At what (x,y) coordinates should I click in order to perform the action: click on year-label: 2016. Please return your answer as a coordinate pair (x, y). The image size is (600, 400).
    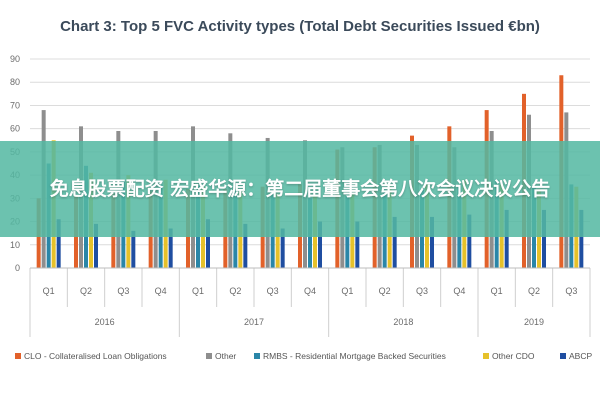
    Looking at the image, I should click on (105, 322).